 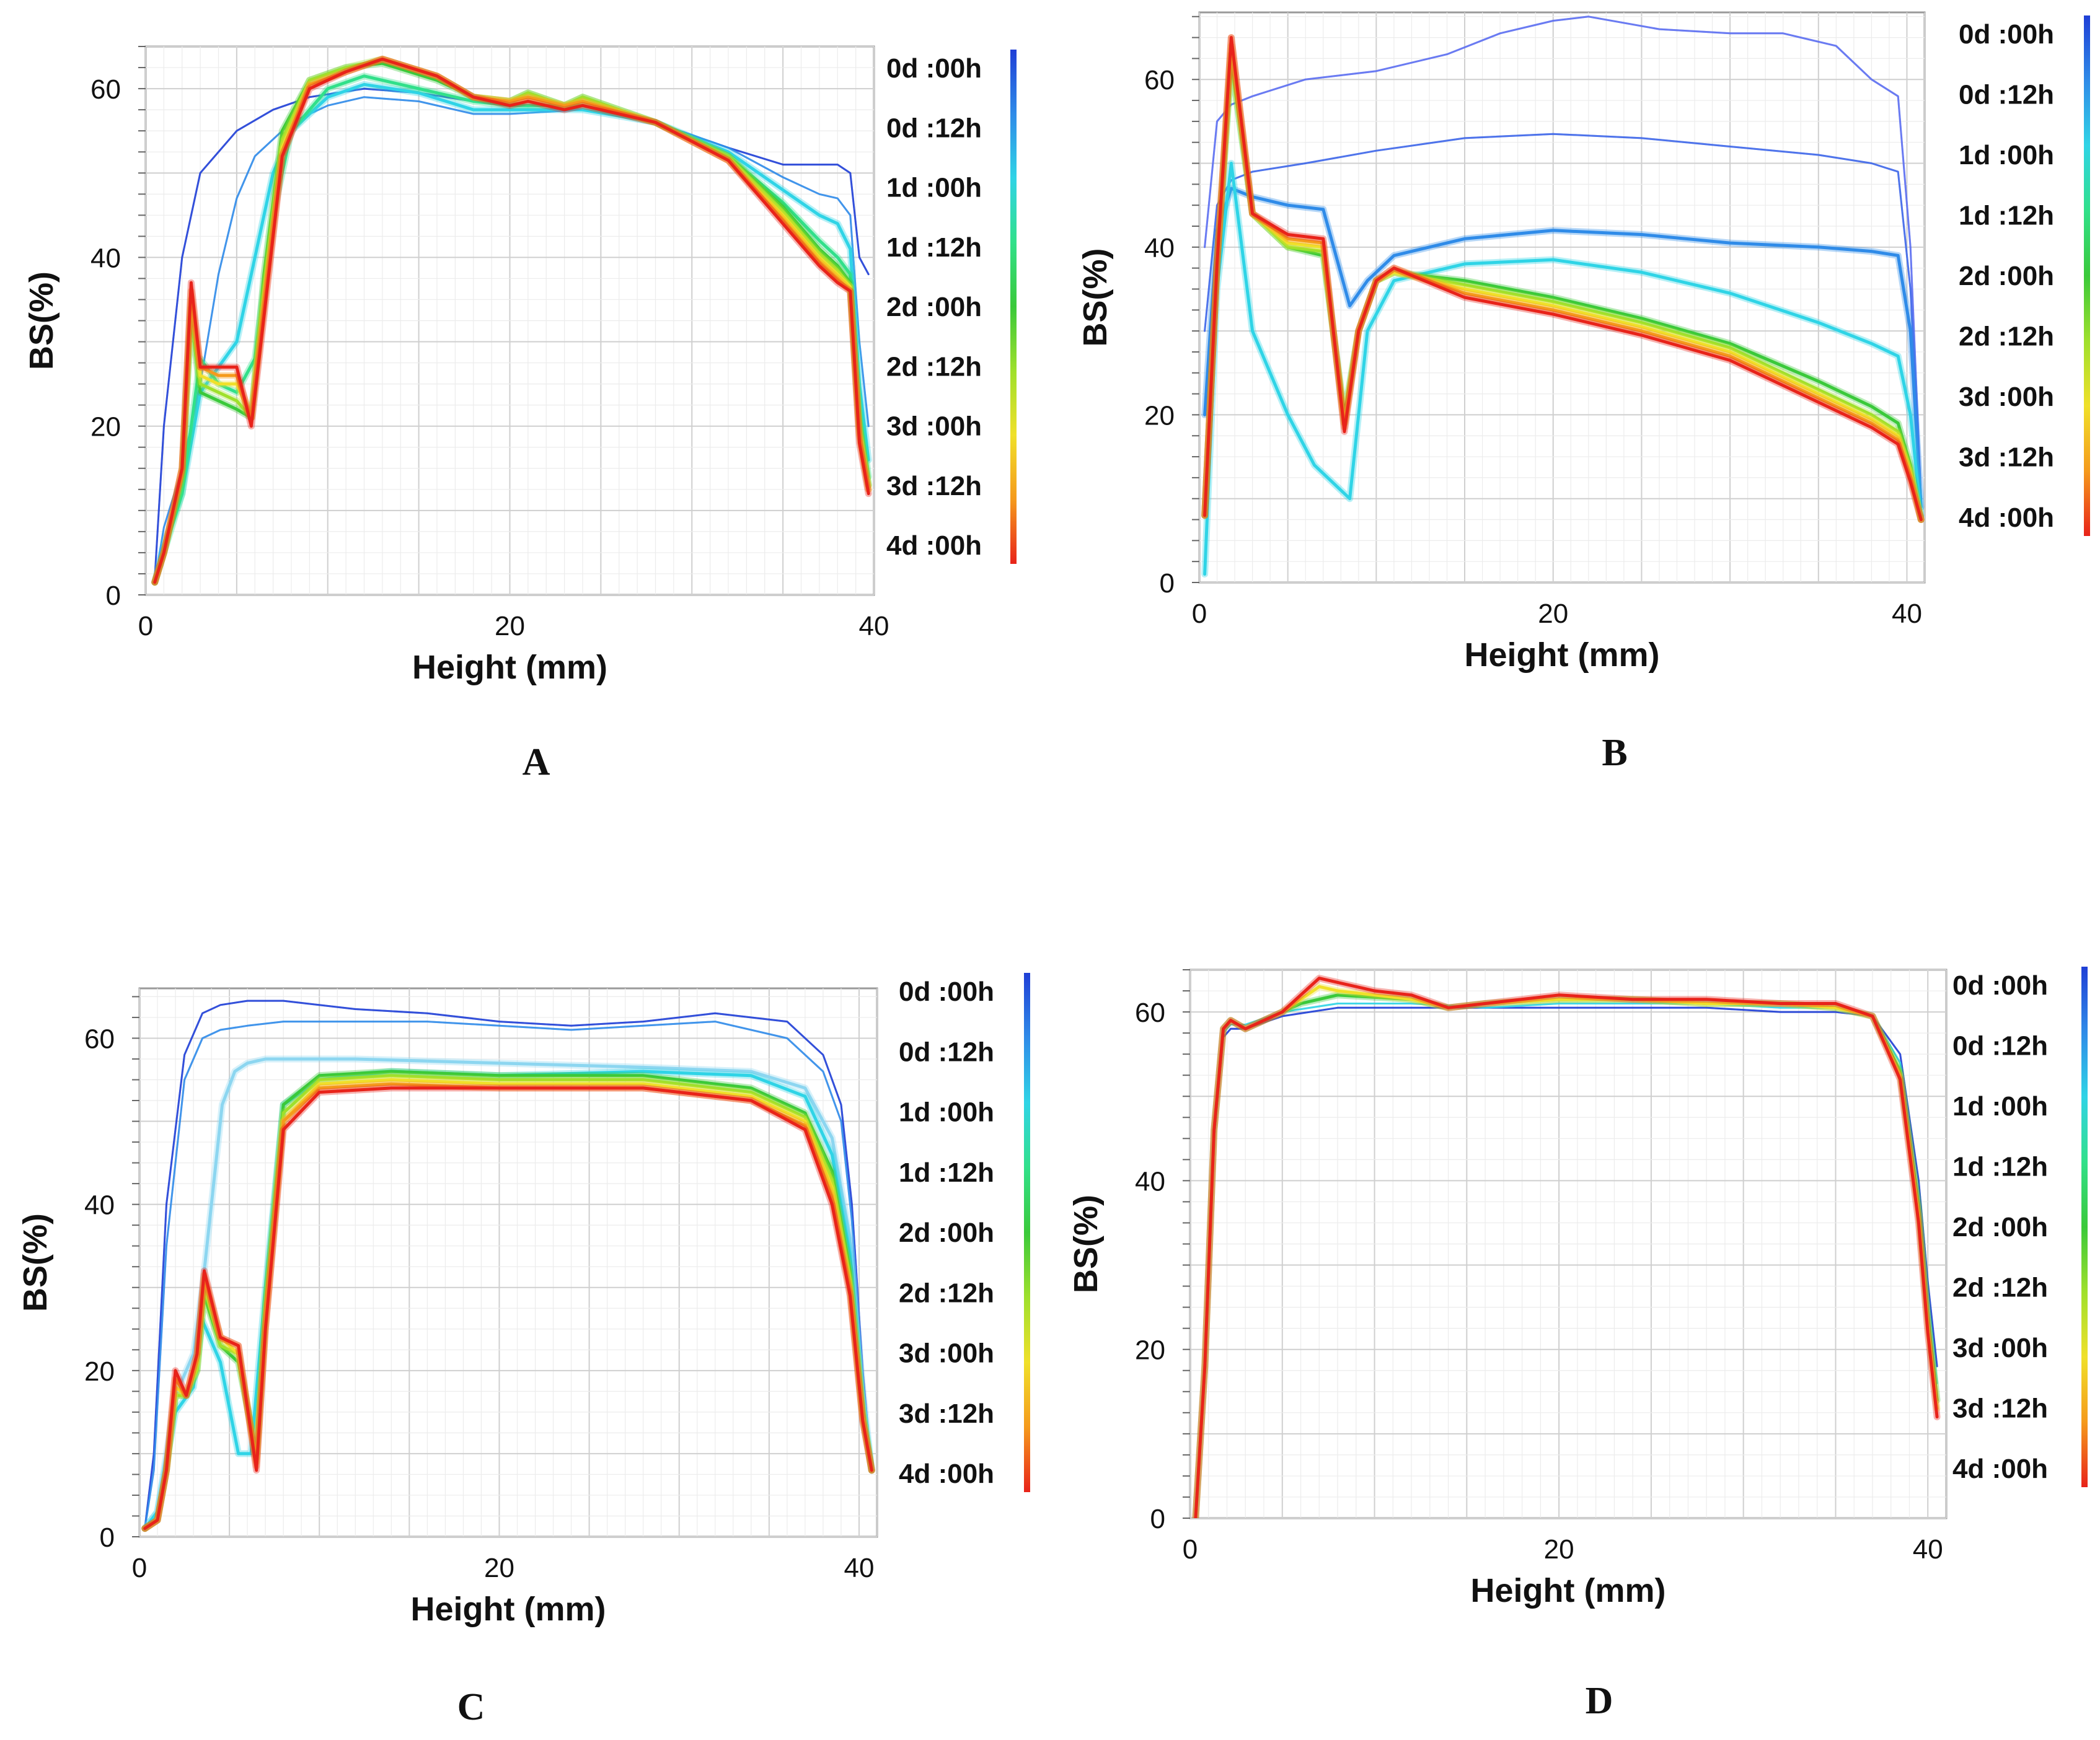 I want to click on panel-label: B, so click(x=1614, y=753).